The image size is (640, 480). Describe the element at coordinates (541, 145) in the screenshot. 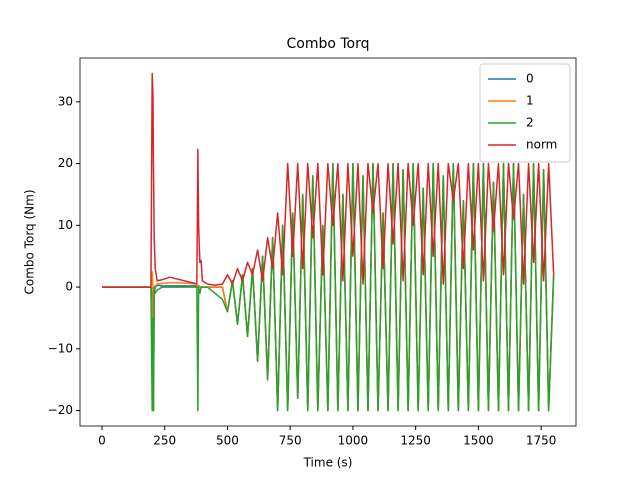

I see `legend-label: norm` at that location.